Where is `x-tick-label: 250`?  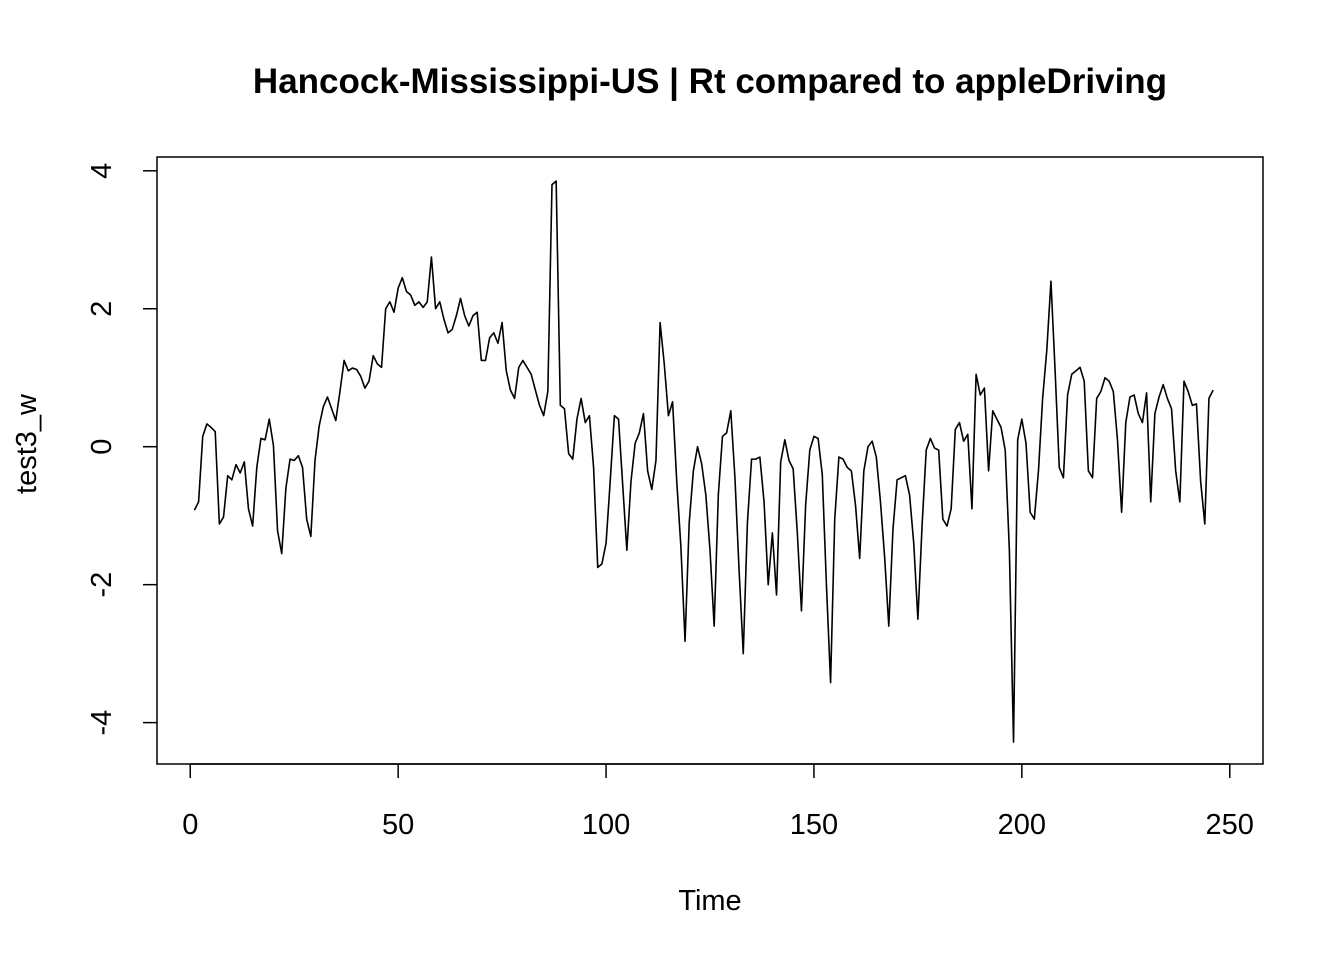 x-tick-label: 250 is located at coordinates (1230, 825).